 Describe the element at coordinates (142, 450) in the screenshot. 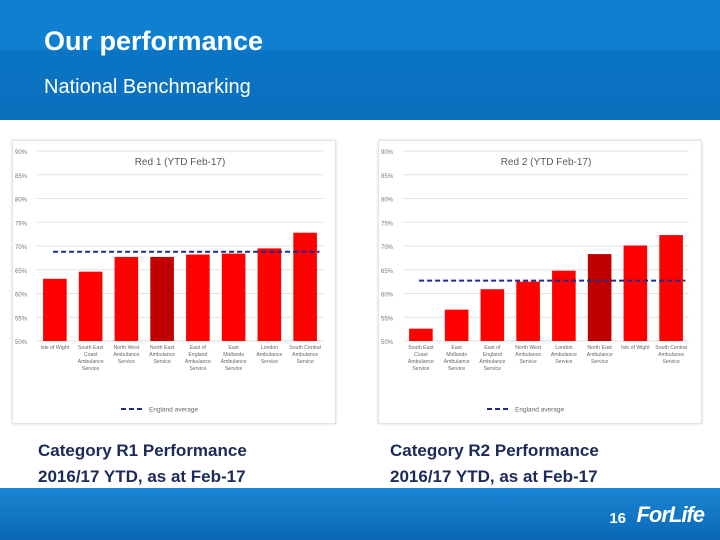

I see `caption-r1-line1: Category R1 Performance` at that location.